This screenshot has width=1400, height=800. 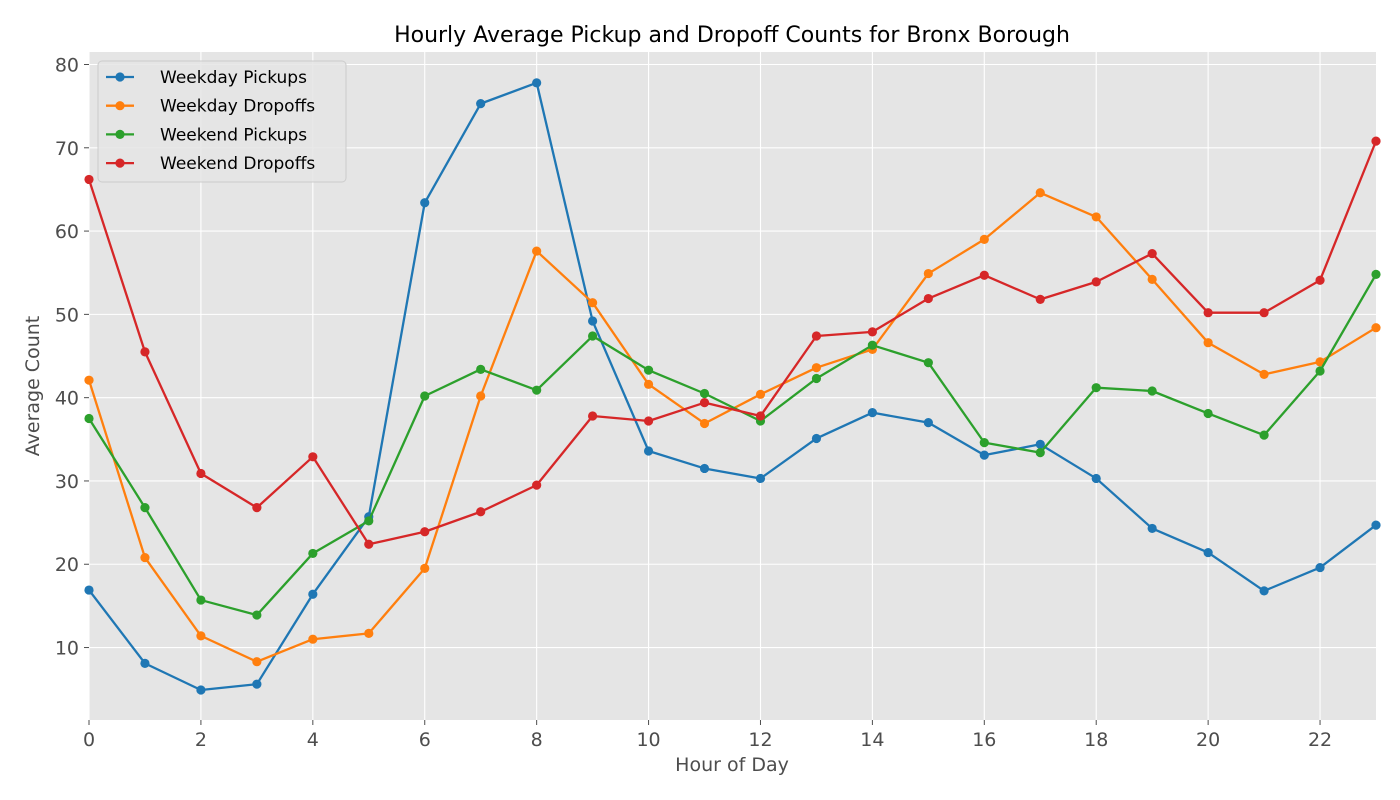 I want to click on y-axis-label: Average Count, so click(x=33, y=386).